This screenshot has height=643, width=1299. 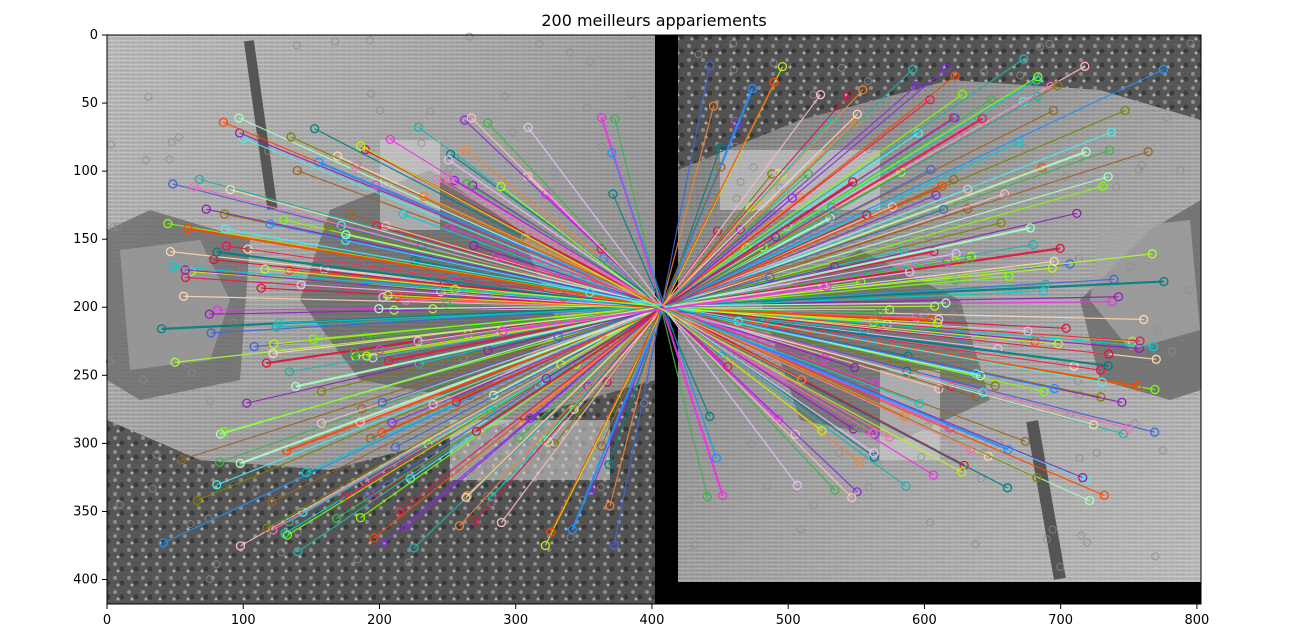 What do you see at coordinates (656, 616) in the screenshot?
I see `x-axis-ticks: 0 100 200 300 400 500 600 700 800` at bounding box center [656, 616].